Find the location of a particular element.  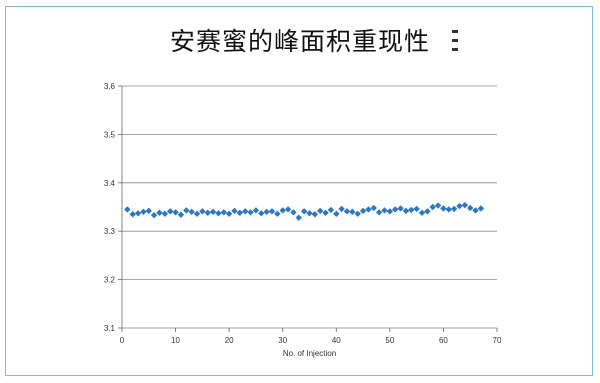

x-tick-label: 40 is located at coordinates (336, 340).